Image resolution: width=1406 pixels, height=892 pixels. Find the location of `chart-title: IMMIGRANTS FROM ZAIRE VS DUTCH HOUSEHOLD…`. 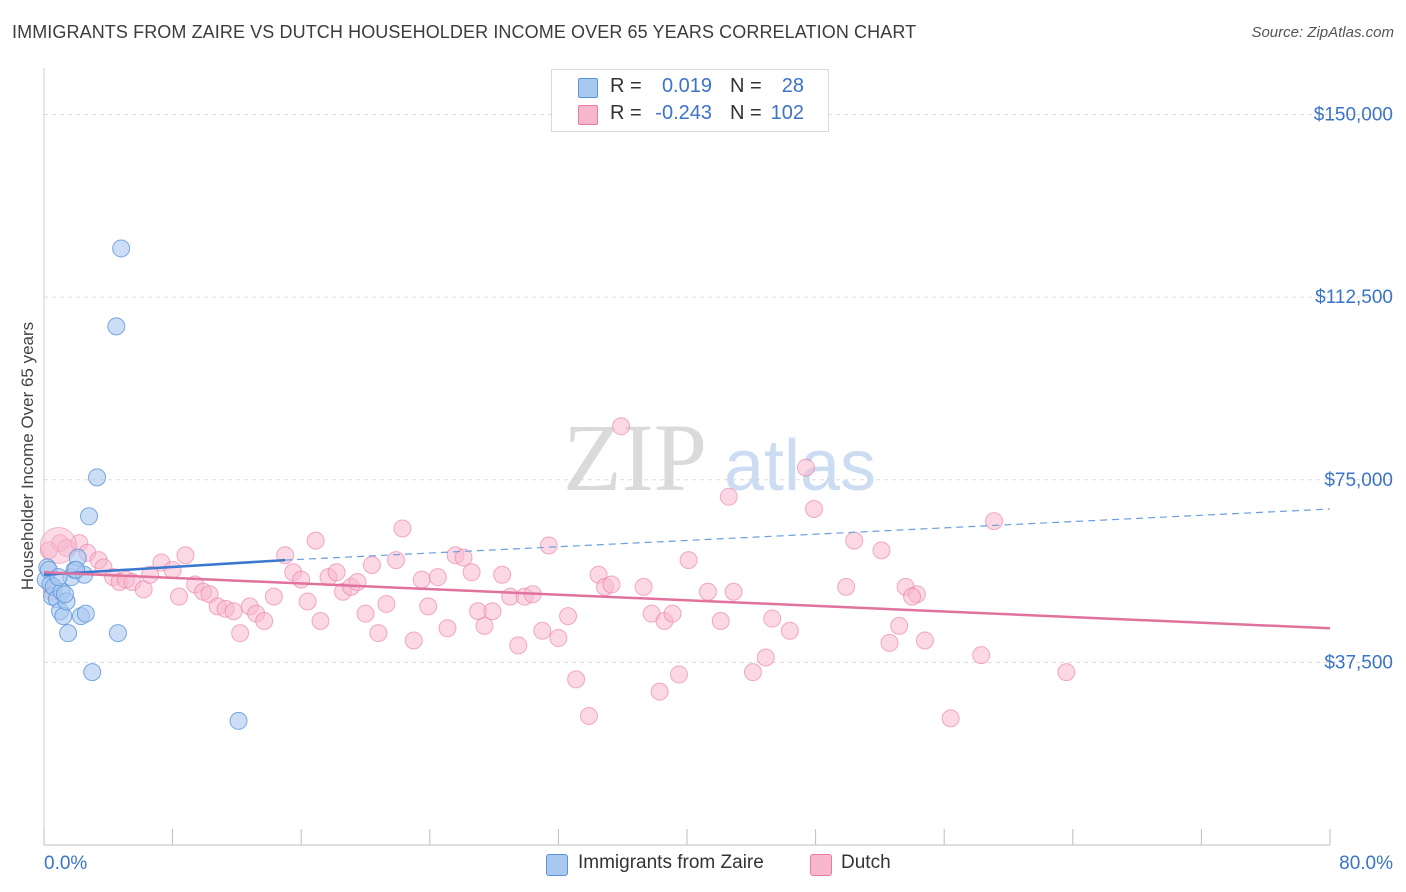

chart-title: IMMIGRANTS FROM ZAIRE VS DUTCH HOUSEHOLD… is located at coordinates (464, 32).